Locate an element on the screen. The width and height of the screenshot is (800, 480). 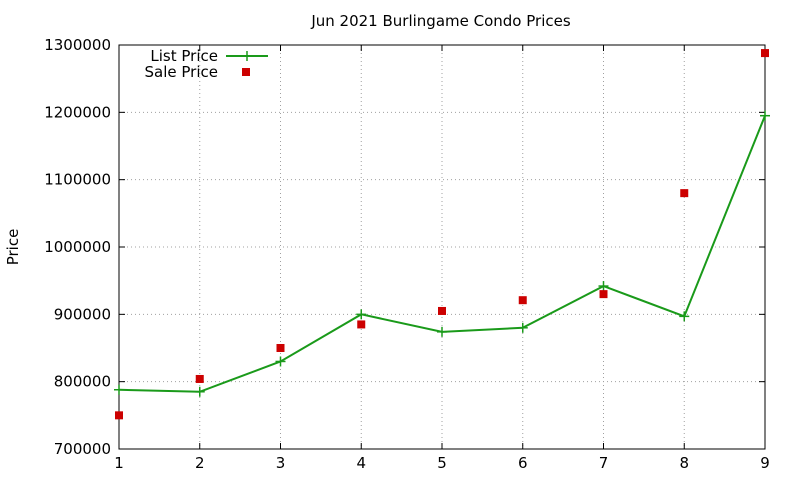
legend-marker-list-price is located at coordinates (247, 56).